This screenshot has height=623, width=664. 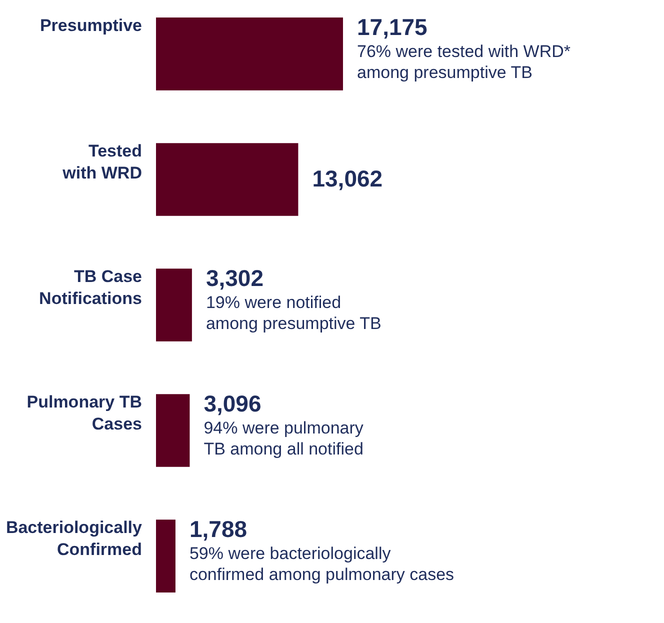 What do you see at coordinates (90, 287) in the screenshot?
I see `y-tick-label: TB Case Notifications` at bounding box center [90, 287].